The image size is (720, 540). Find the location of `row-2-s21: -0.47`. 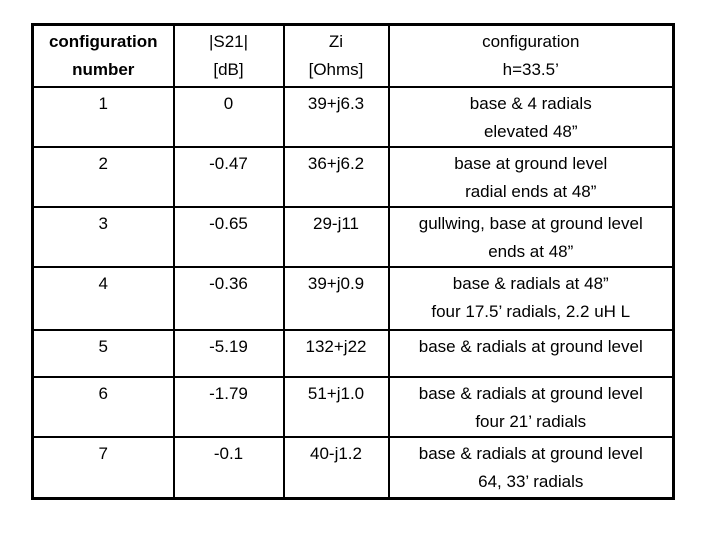

row-2-s21: -0.47 is located at coordinates (228, 176).